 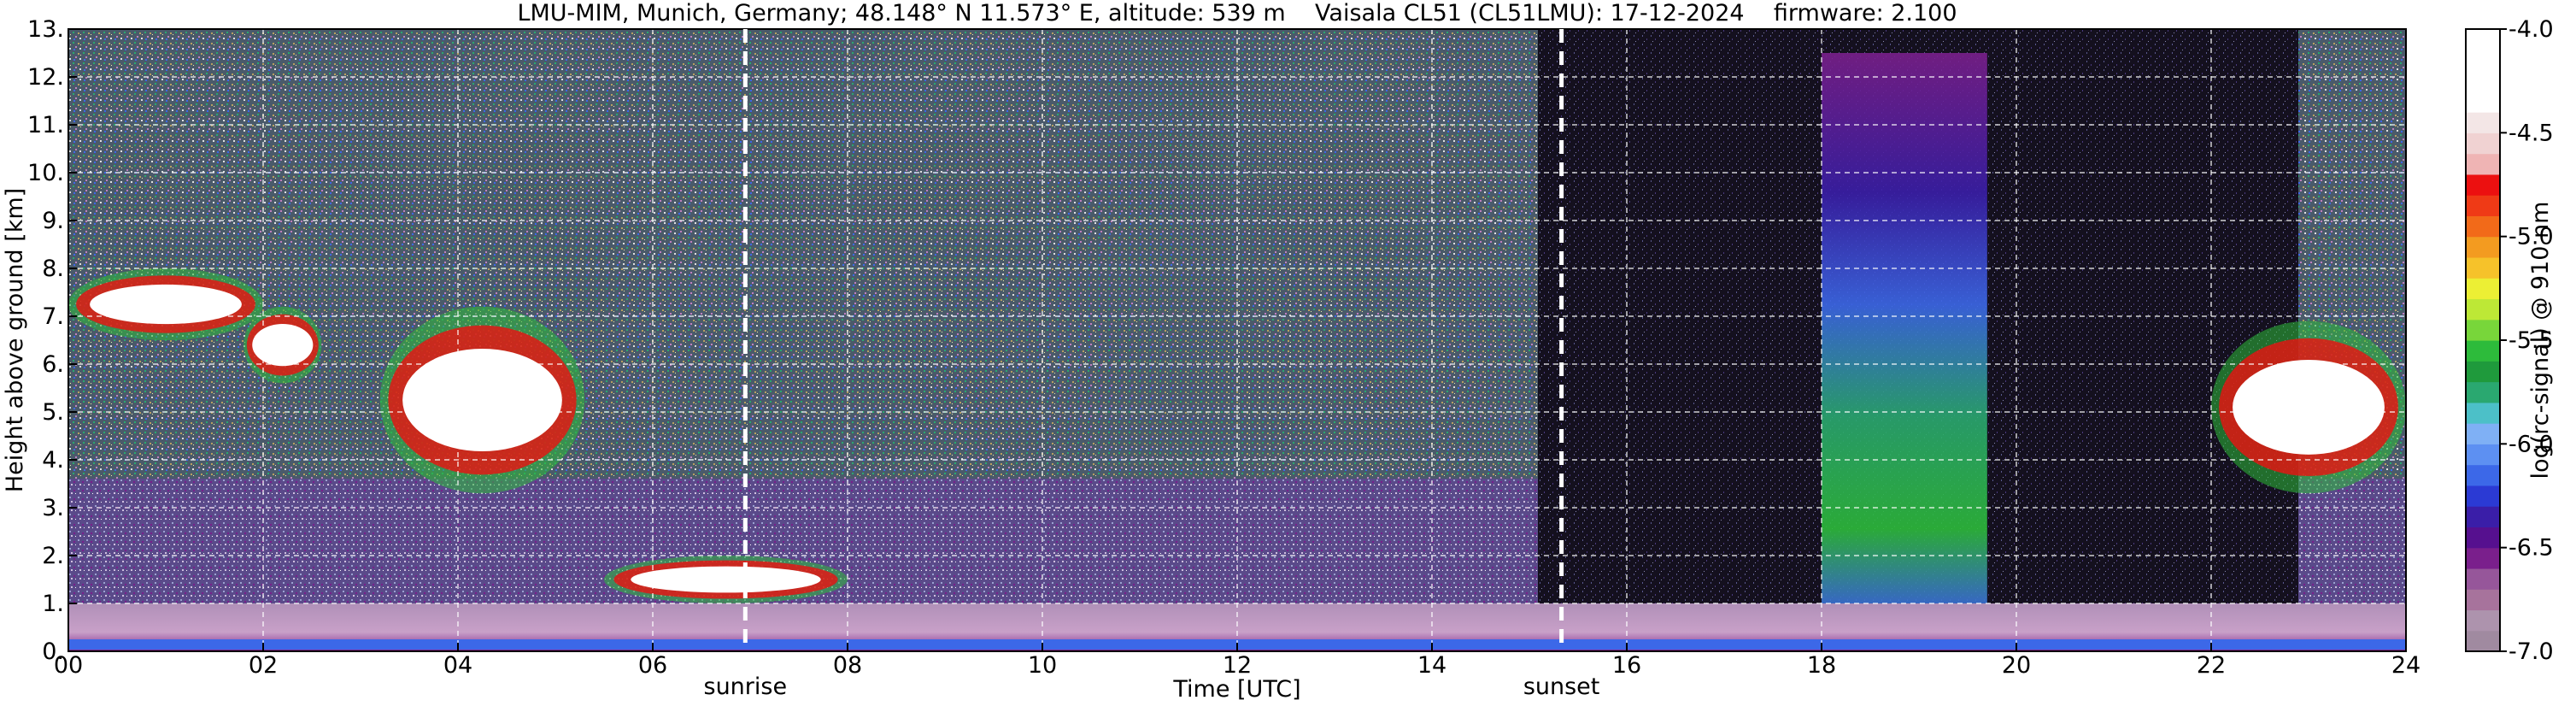 What do you see at coordinates (53, 508) in the screenshot?
I see `y-tick-label: 3.` at bounding box center [53, 508].